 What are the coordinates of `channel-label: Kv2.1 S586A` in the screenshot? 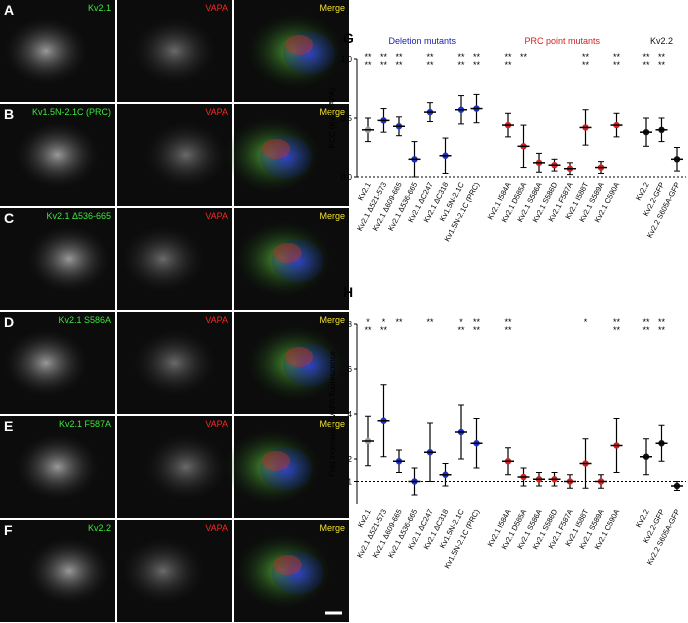 It's located at (84, 320).